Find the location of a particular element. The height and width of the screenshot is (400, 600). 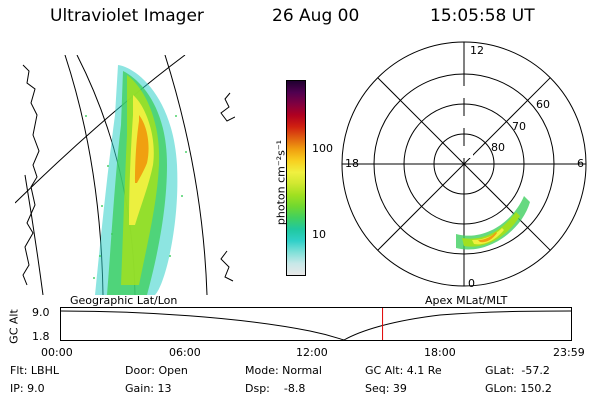

noise-speckle is located at coordinates (136, 197).